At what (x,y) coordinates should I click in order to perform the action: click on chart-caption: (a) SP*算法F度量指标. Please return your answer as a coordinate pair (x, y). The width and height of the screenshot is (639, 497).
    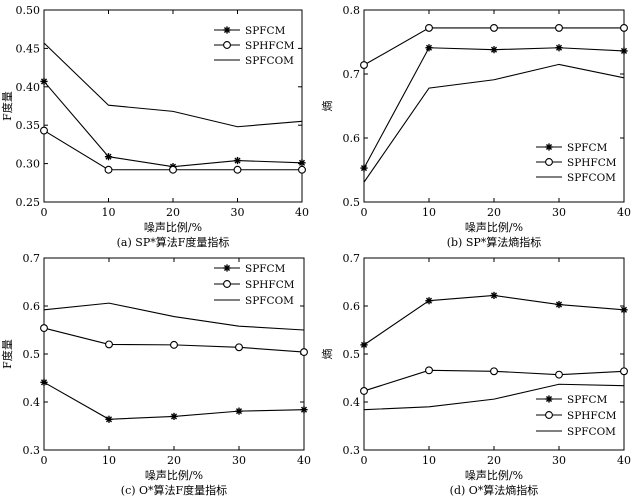
    Looking at the image, I should click on (173, 242).